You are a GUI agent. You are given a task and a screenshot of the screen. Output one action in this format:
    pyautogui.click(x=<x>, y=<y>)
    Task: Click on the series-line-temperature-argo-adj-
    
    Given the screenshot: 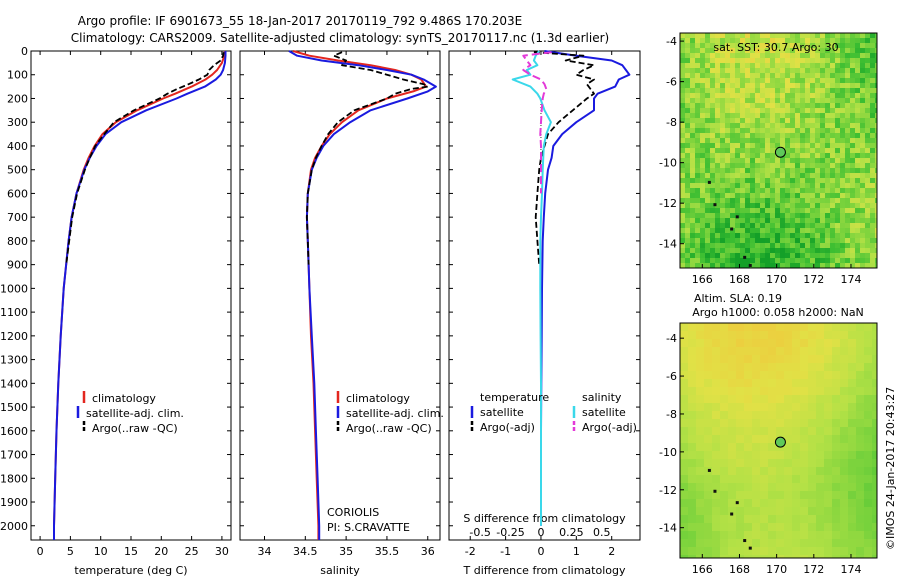 What is the action you would take?
    pyautogui.click(x=564, y=158)
    